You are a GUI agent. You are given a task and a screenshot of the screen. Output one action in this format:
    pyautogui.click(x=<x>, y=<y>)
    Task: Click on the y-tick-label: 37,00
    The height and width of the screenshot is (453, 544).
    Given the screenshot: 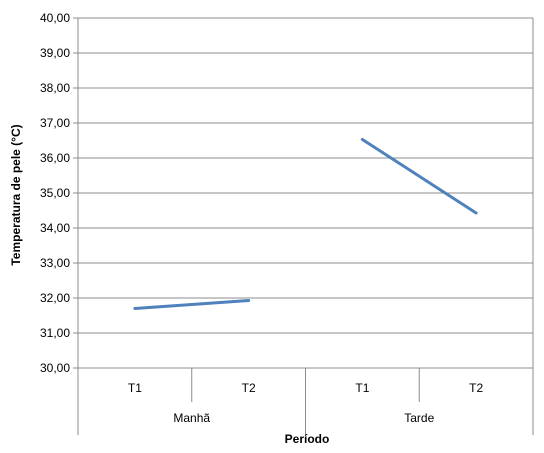 What is the action you would take?
    pyautogui.click(x=55, y=123)
    